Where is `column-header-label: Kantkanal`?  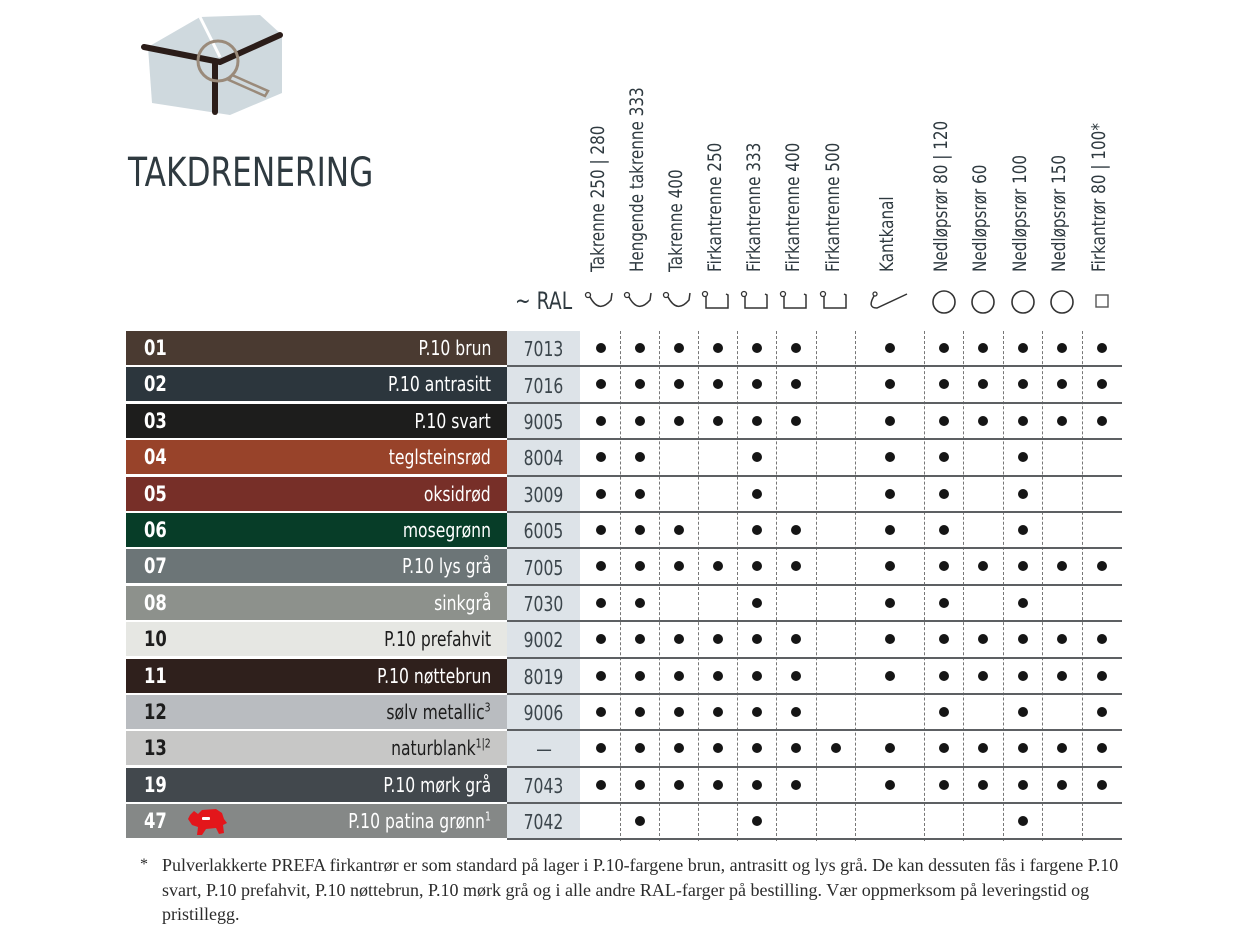 column-header-label: Kantkanal is located at coordinates (886, 234).